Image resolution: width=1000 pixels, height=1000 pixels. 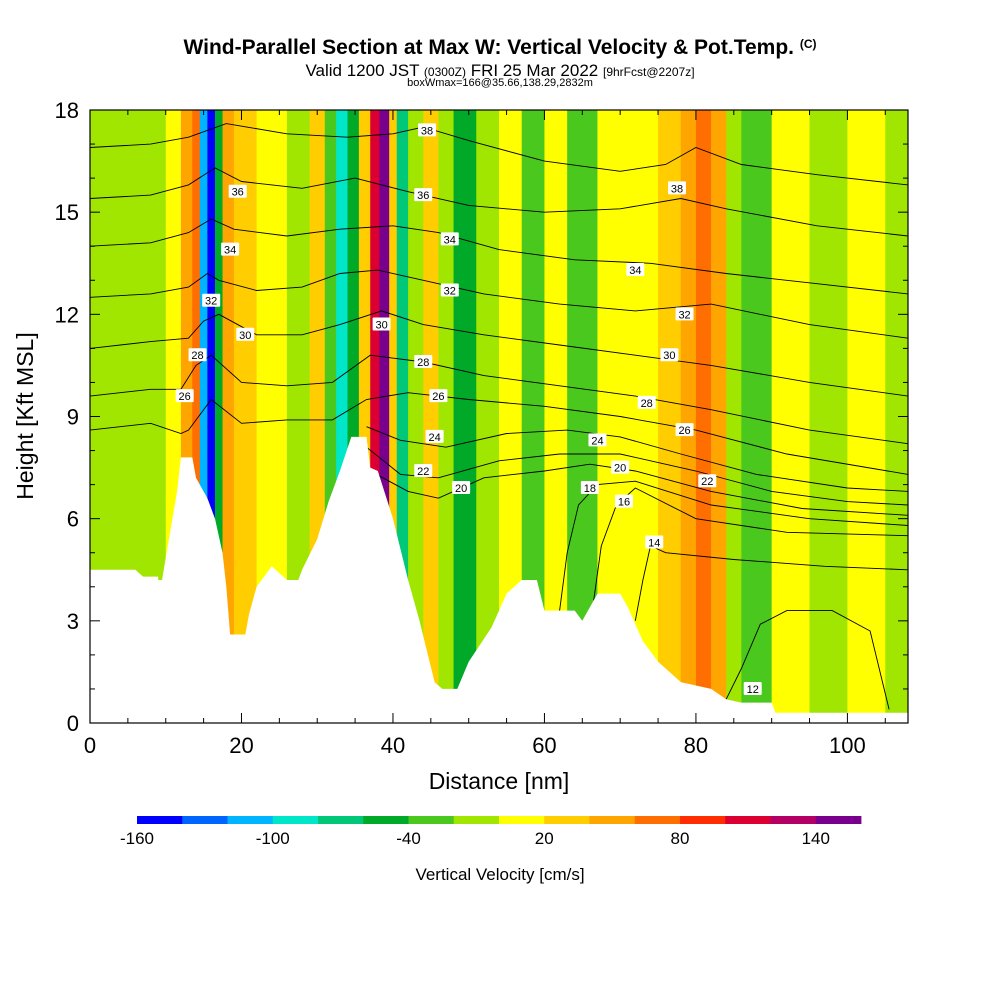 What do you see at coordinates (408, 838) in the screenshot?
I see `colorbar-label: -40` at bounding box center [408, 838].